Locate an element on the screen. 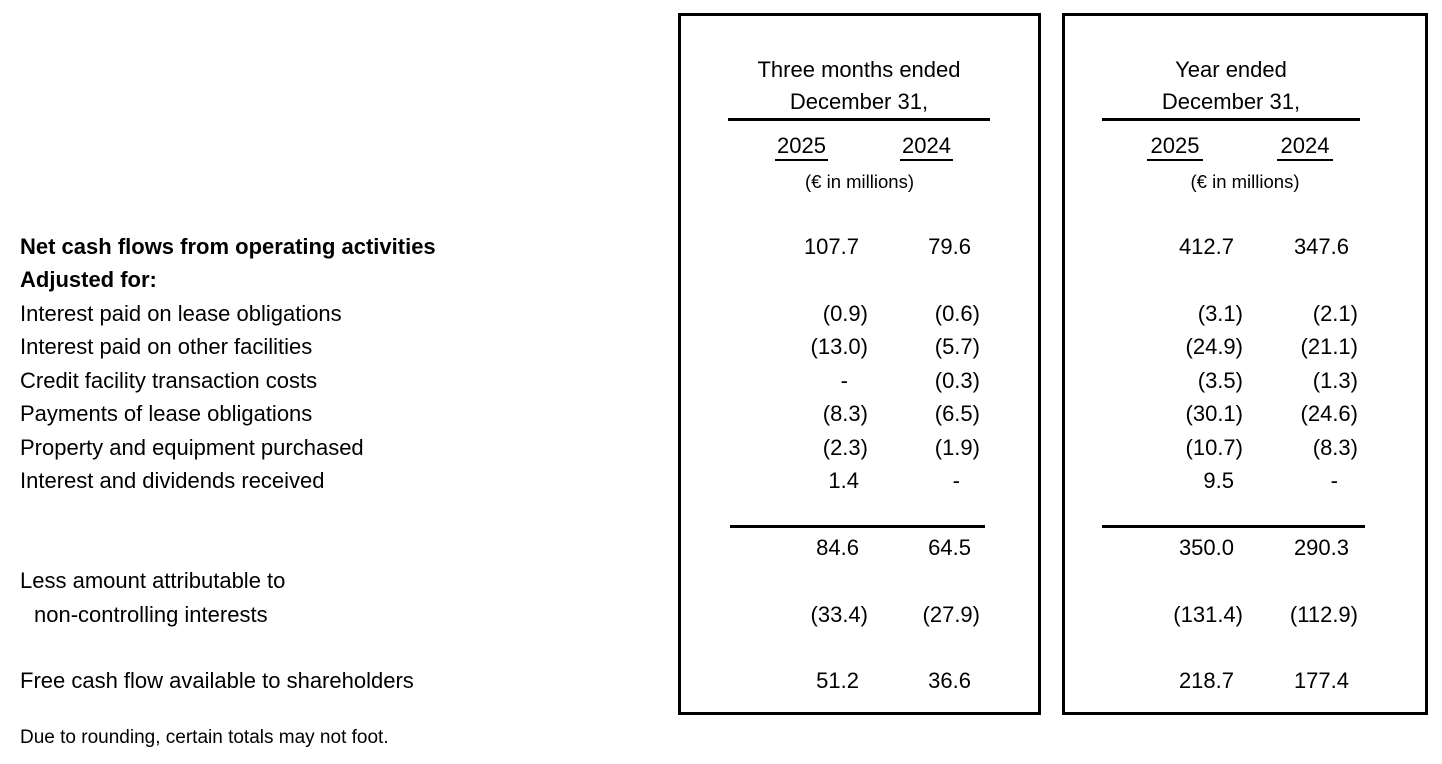  table-row: 412.7 347.6 is located at coordinates (1245, 246).